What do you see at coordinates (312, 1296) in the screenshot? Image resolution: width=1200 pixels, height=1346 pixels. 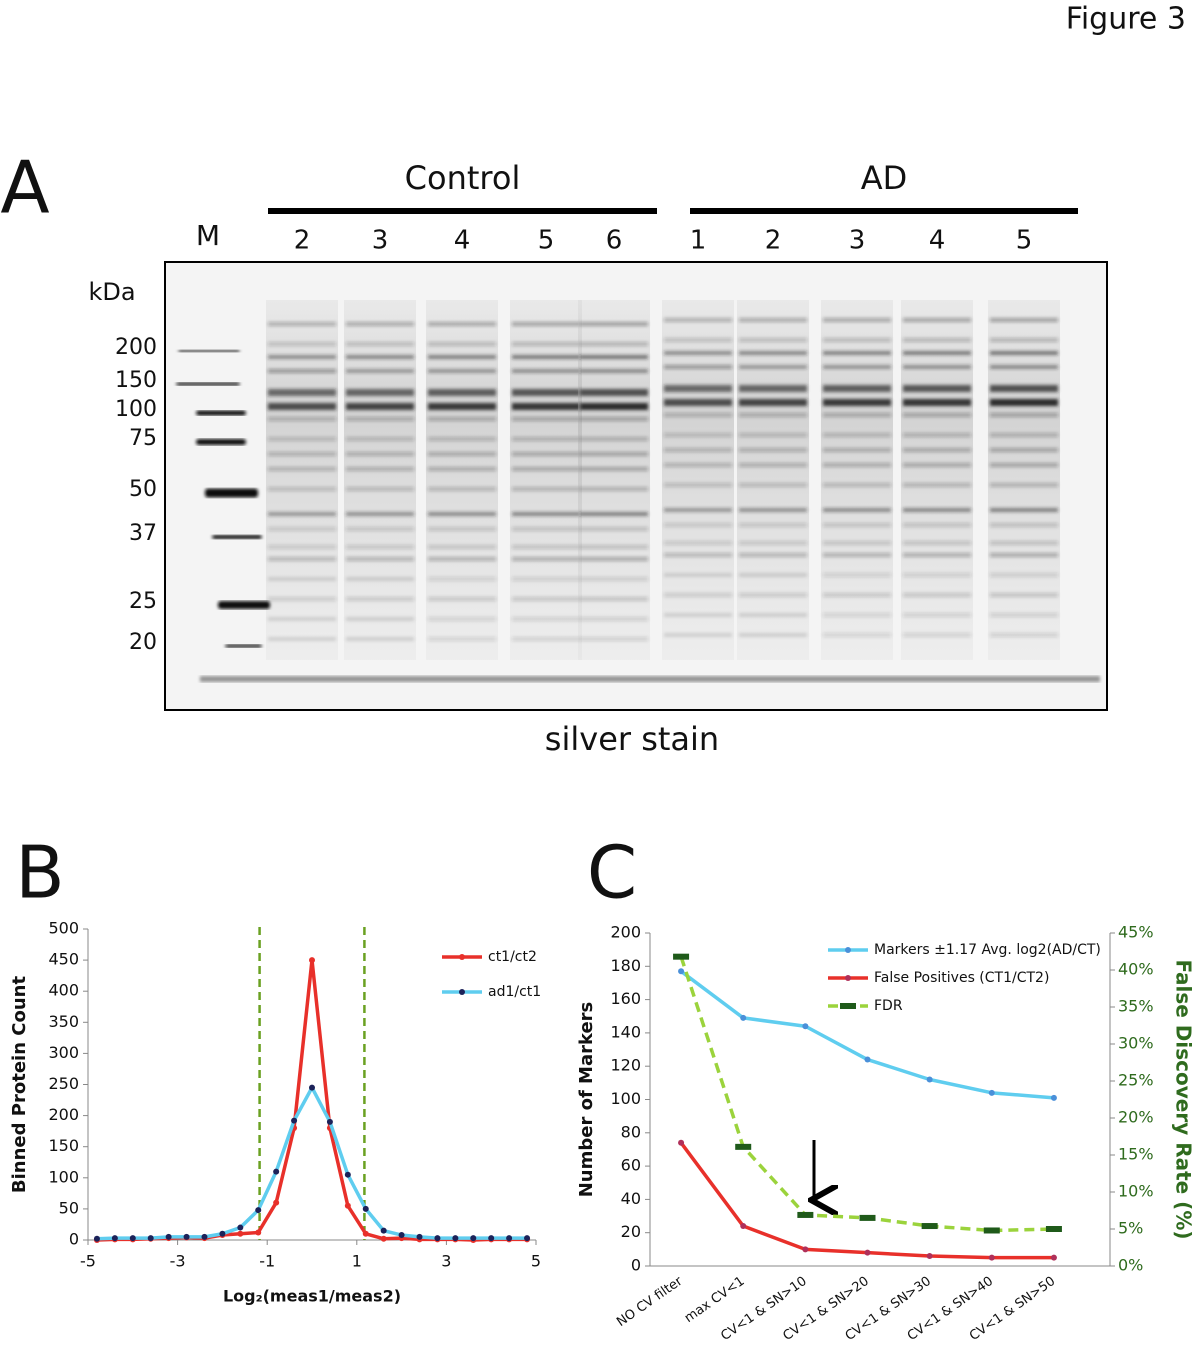 I see `x-axis-title: Log₂(meas1/meas2)` at bounding box center [312, 1296].